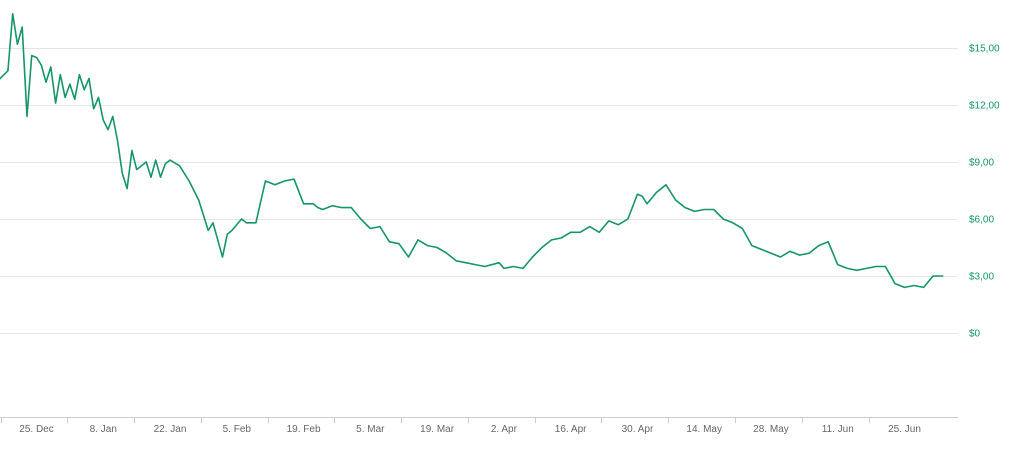 Image resolution: width=1010 pixels, height=449 pixels. Describe the element at coordinates (975, 334) in the screenshot. I see `y-tick-label: $0` at that location.